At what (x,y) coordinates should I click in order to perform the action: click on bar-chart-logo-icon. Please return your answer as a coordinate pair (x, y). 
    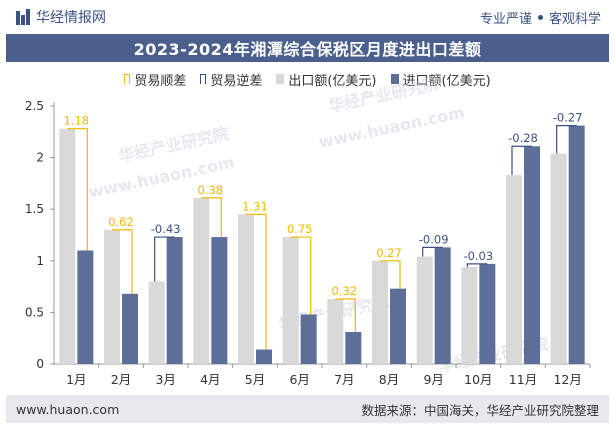
    Looking at the image, I should click on (23, 17).